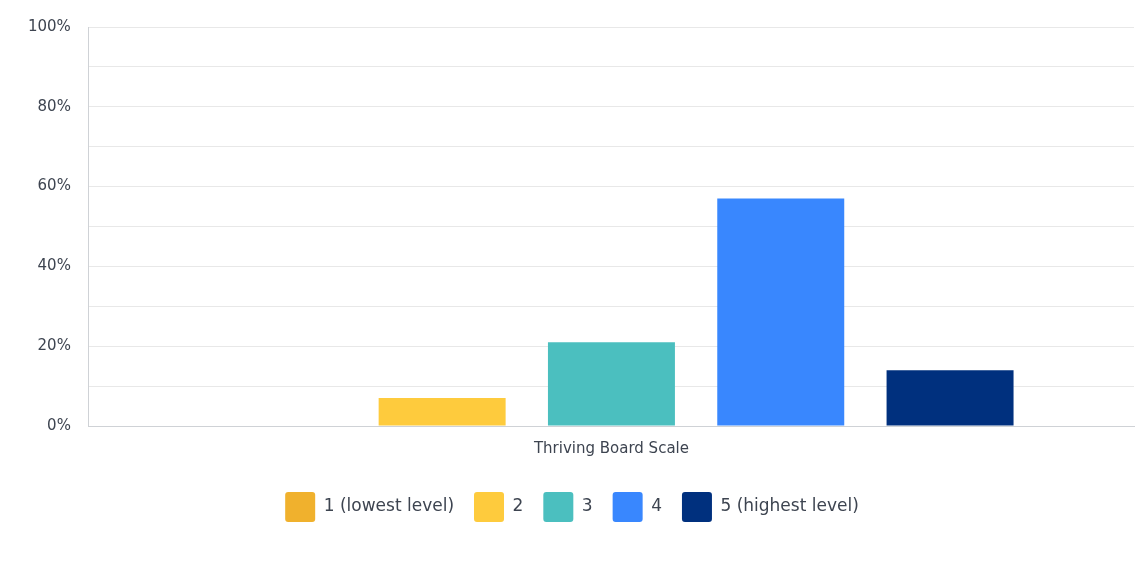  Describe the element at coordinates (610, 447) in the screenshot. I see `x-tick-label: Thriving Board Scale` at that location.